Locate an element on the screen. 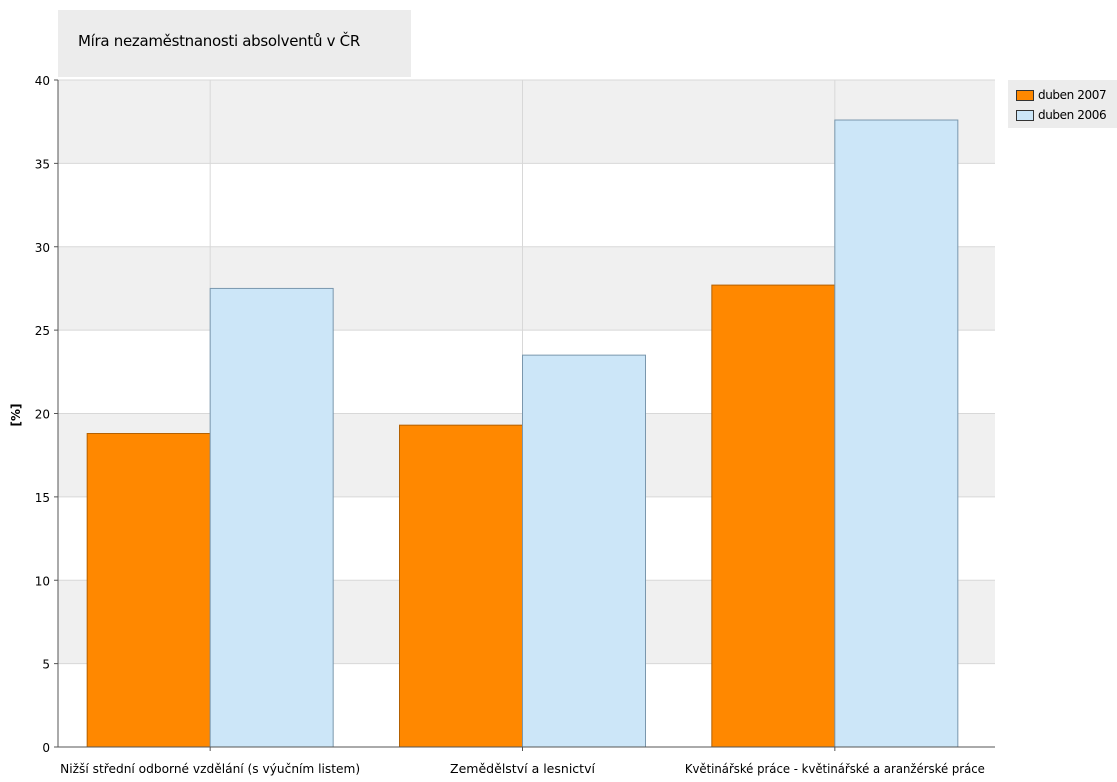 The image size is (1117, 782). legend-item-duben-2006: duben 2006 is located at coordinates (1061, 116).